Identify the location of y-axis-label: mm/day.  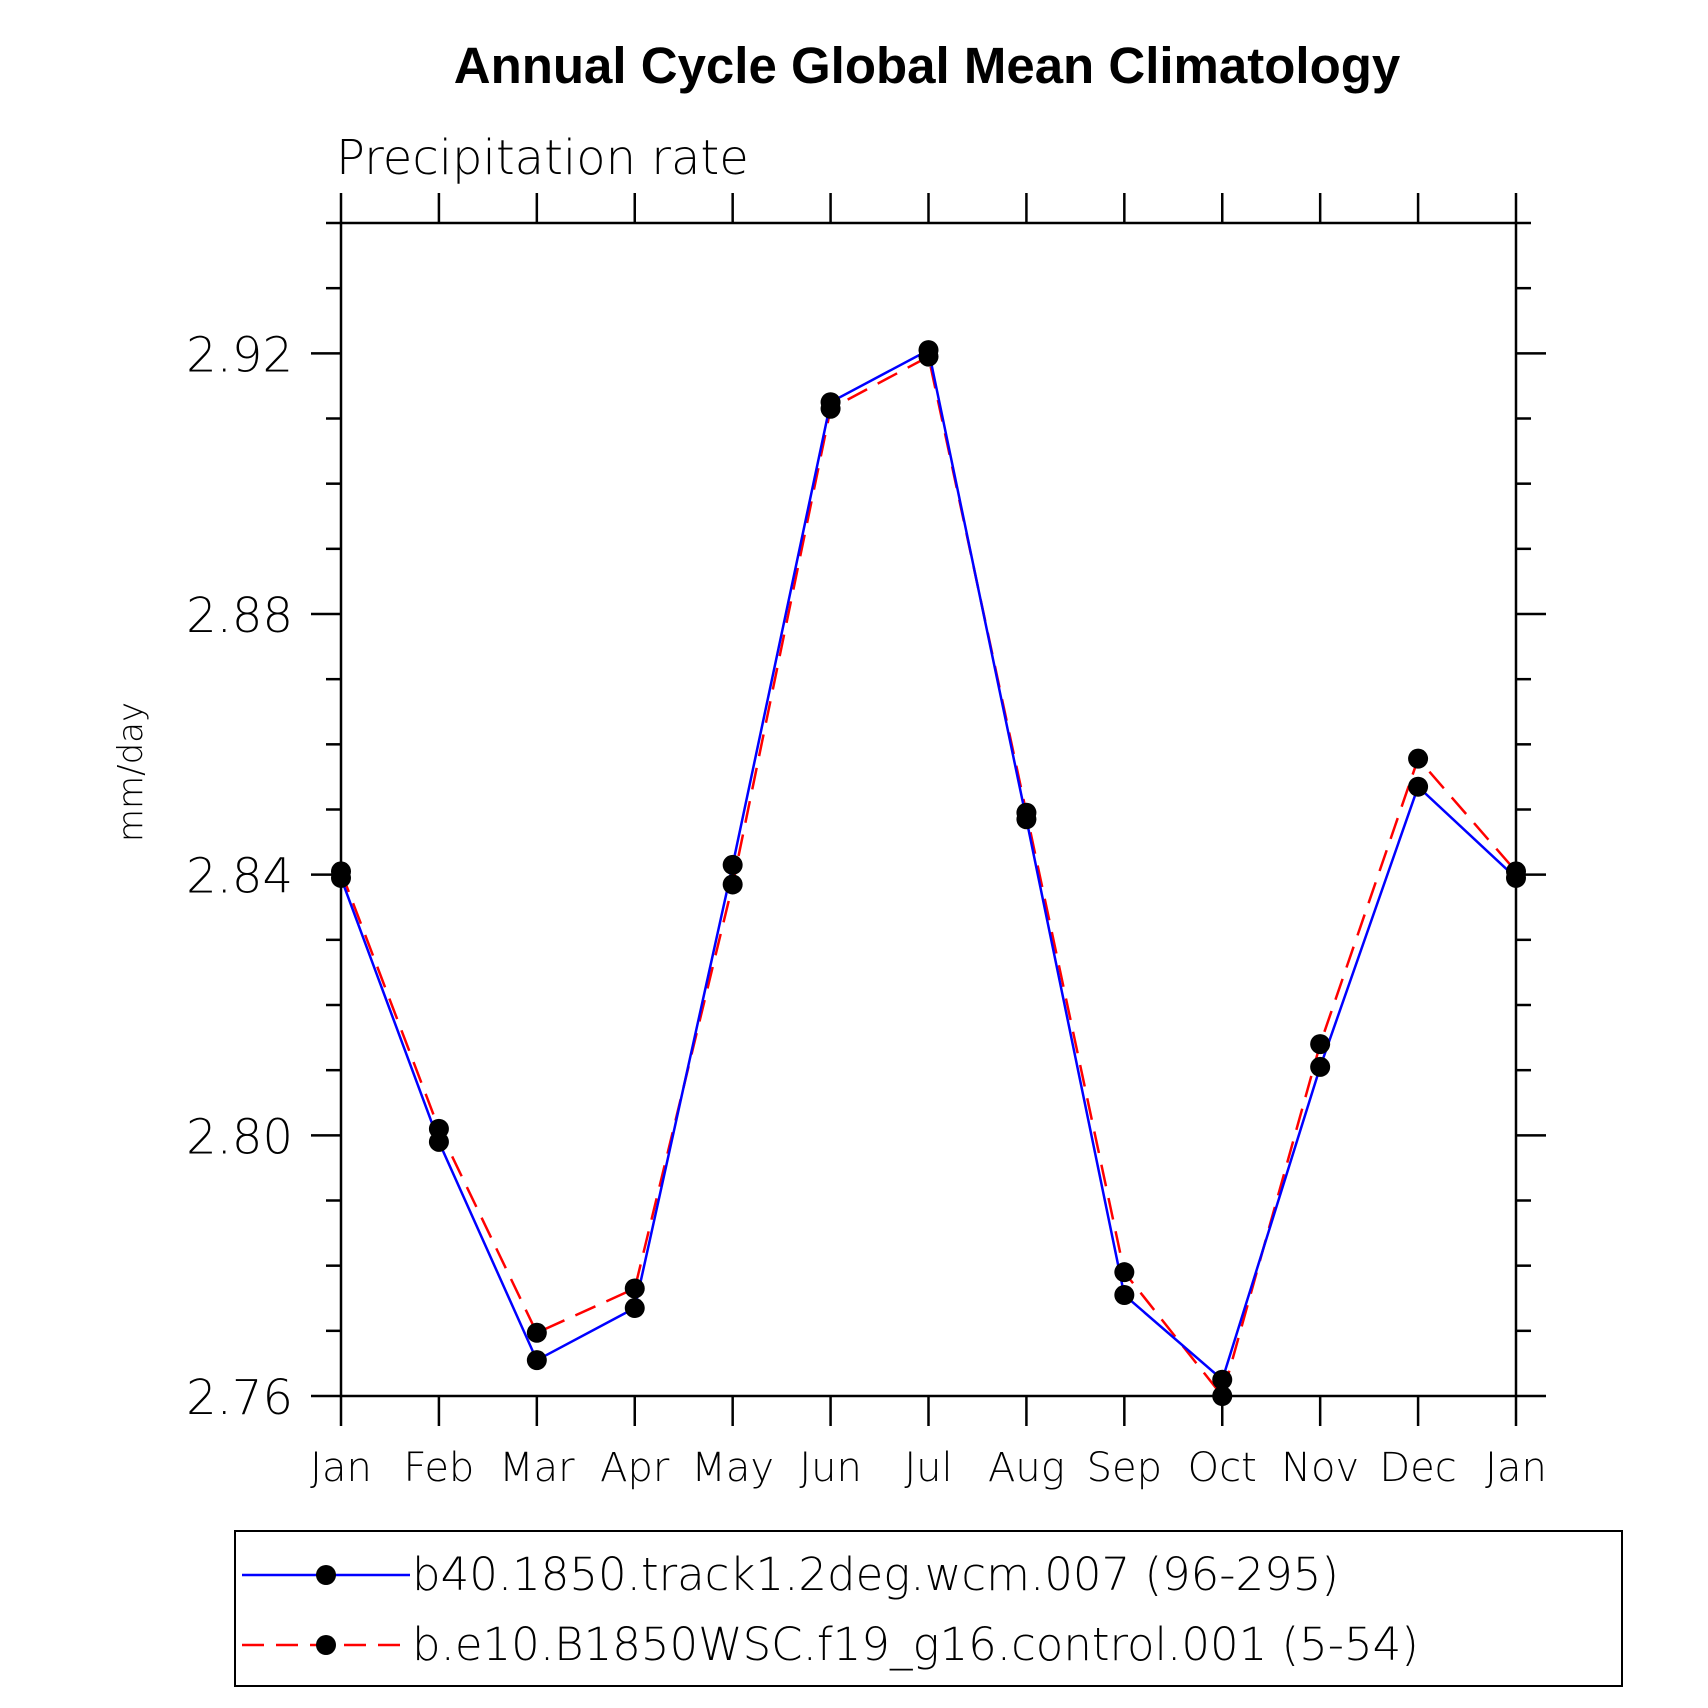
(131, 772).